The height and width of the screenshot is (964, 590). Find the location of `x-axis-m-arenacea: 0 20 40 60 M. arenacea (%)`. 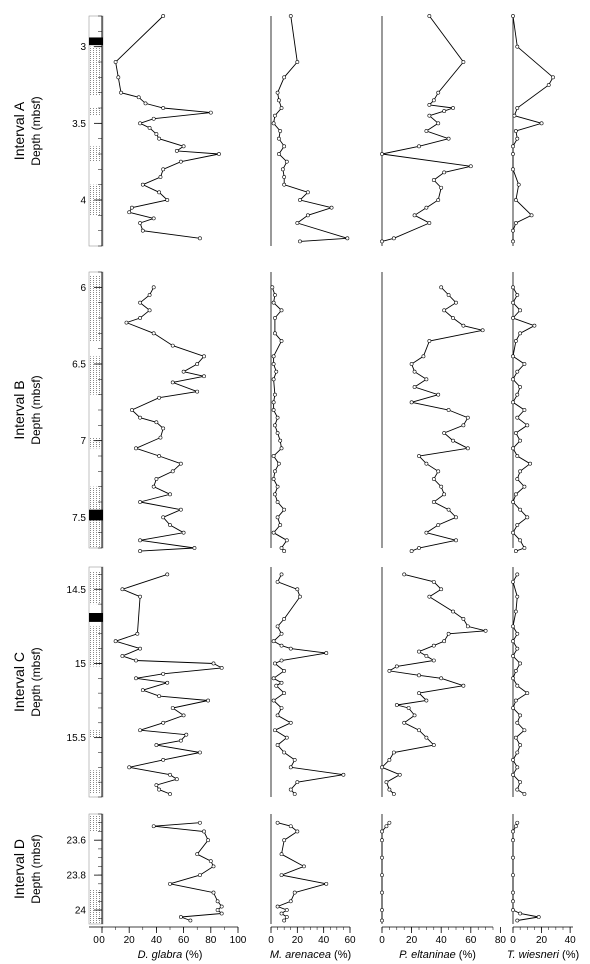

x-axis-m-arenacea: 0 20 40 60 M. arenacea (%) is located at coordinates (312, 943).